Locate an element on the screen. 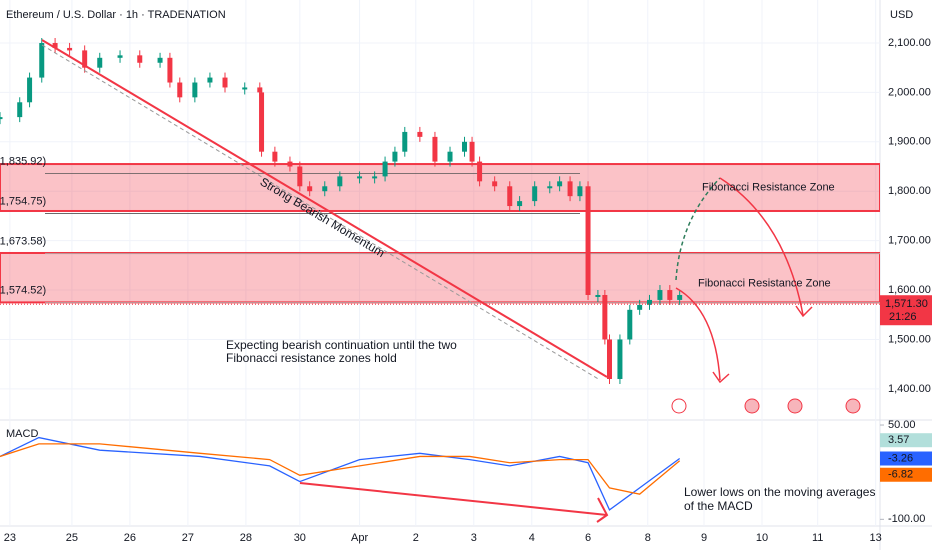  y-tick-label: 1,500.00 is located at coordinates (909, 339).